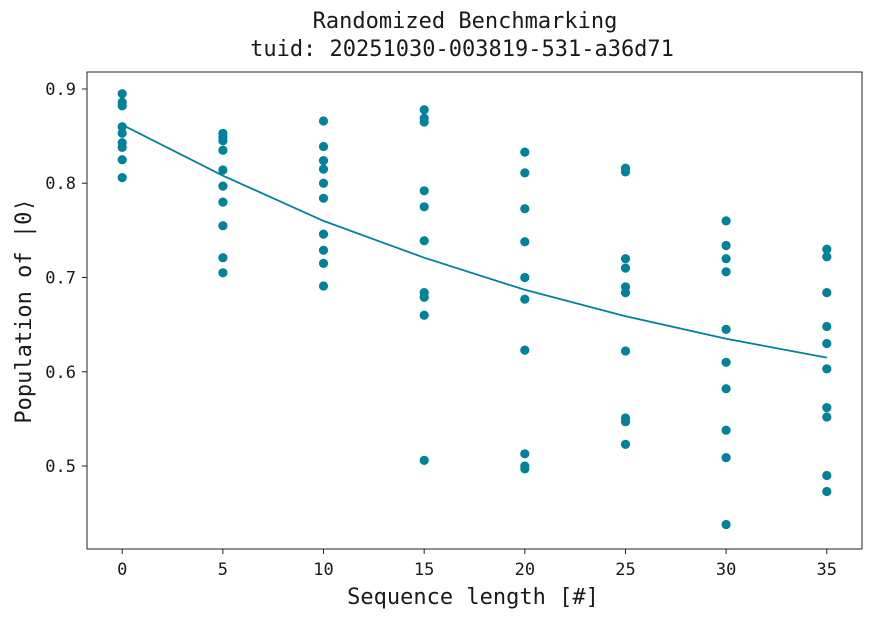 Image resolution: width=870 pixels, height=618 pixels. What do you see at coordinates (60, 467) in the screenshot?
I see `y-tick-label: 0.5` at bounding box center [60, 467].